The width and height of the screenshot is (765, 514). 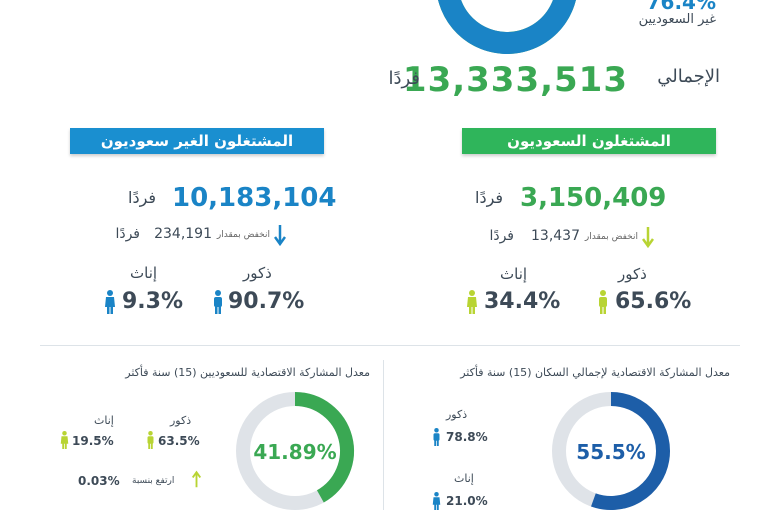 I want to click on arrow-up-icon, so click(x=196, y=479).